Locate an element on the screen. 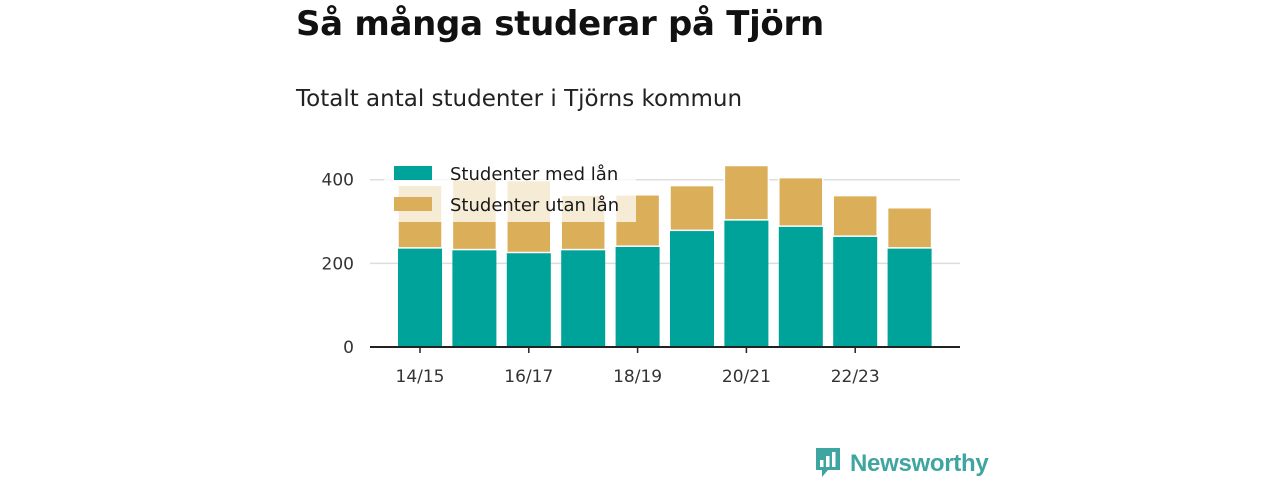  y-tick-label: 400 is located at coordinates (338, 181).